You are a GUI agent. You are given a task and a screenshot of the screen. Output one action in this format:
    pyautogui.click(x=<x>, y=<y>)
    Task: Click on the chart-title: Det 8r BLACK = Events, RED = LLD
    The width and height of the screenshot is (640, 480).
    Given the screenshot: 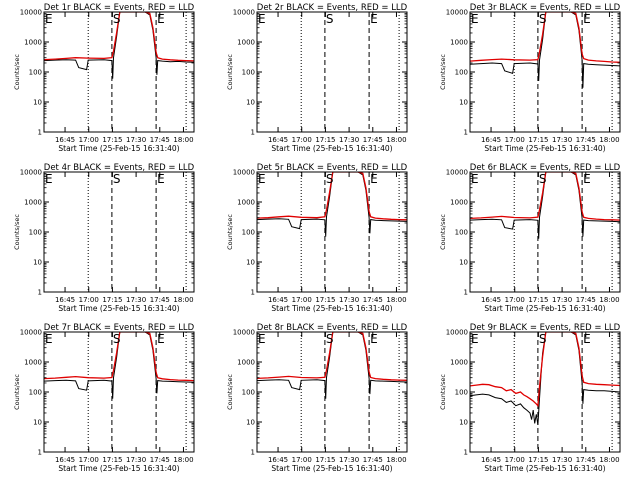 What is the action you would take?
    pyautogui.click(x=332, y=328)
    